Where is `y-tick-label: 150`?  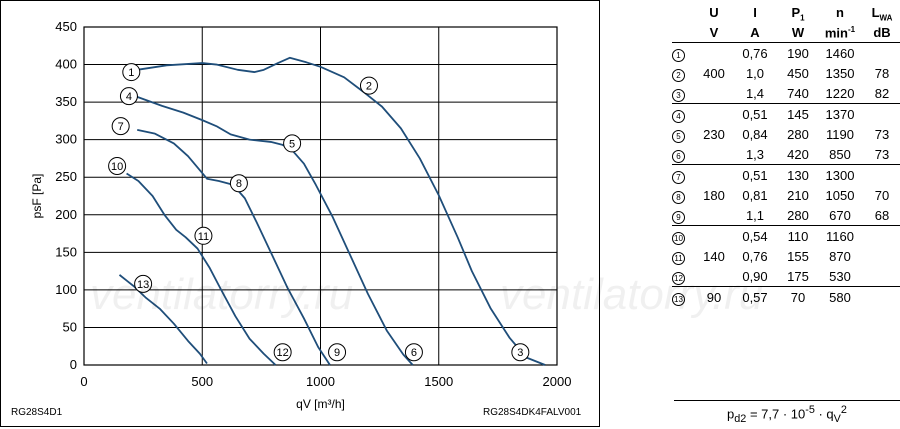
y-tick-label: 150 is located at coordinates (66, 251).